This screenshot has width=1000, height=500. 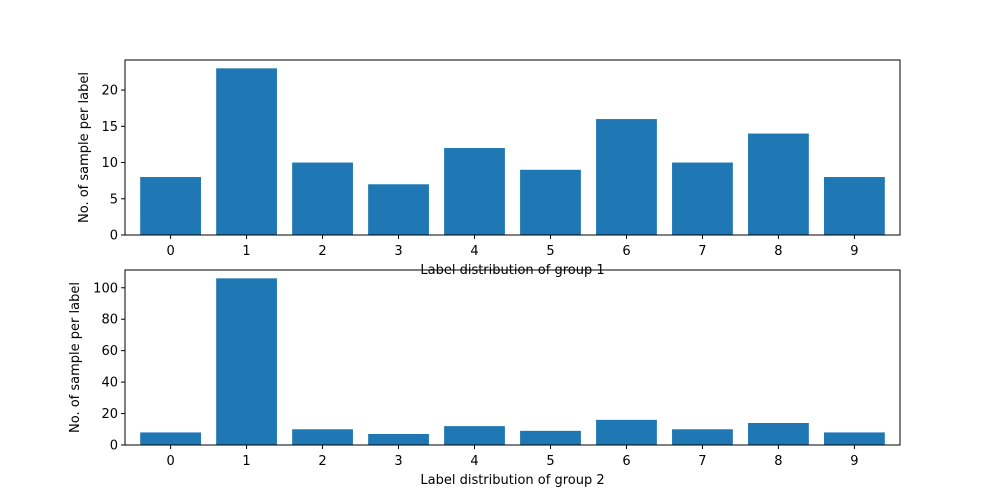 What do you see at coordinates (109, 320) in the screenshot?
I see `y-tick-label: 80` at bounding box center [109, 320].